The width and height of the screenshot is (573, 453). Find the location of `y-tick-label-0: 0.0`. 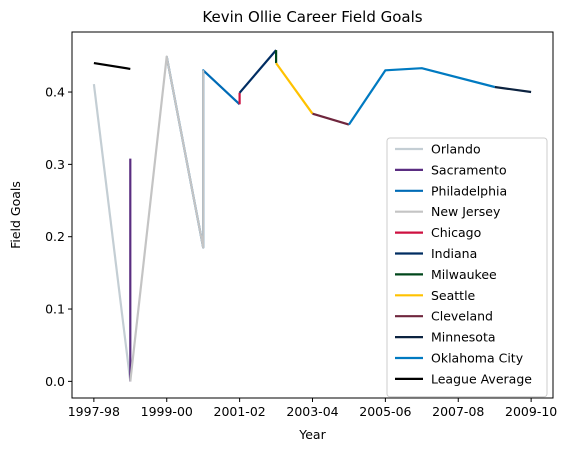

y-tick-label-0: 0.0 is located at coordinates (55, 381).